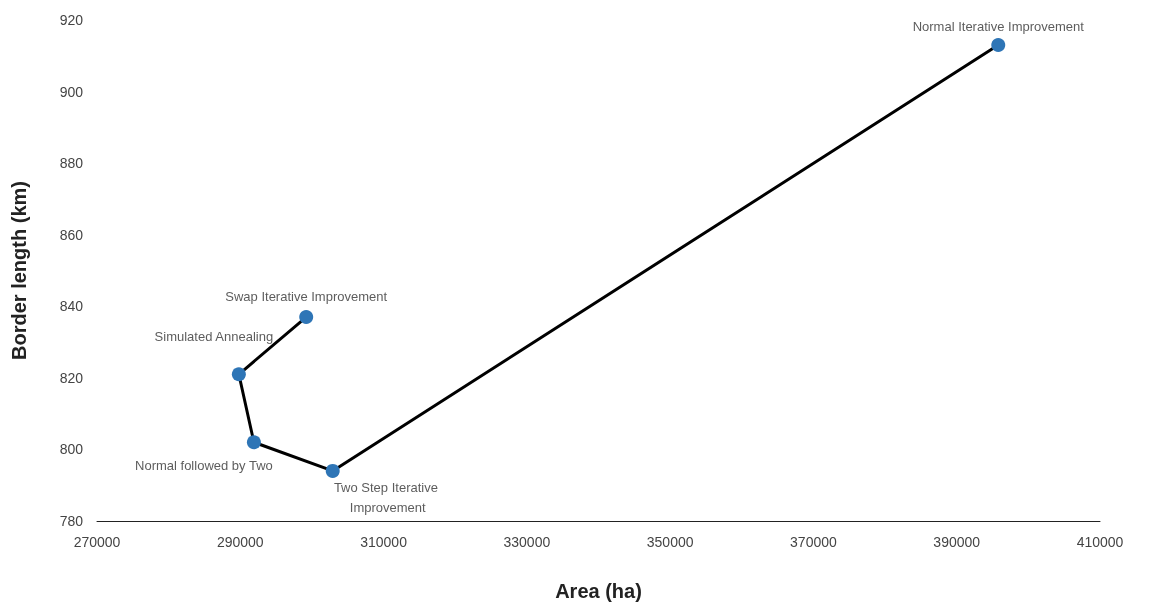  Describe the element at coordinates (19, 270) in the screenshot. I see `y-axis-title: Border length (km)` at that location.